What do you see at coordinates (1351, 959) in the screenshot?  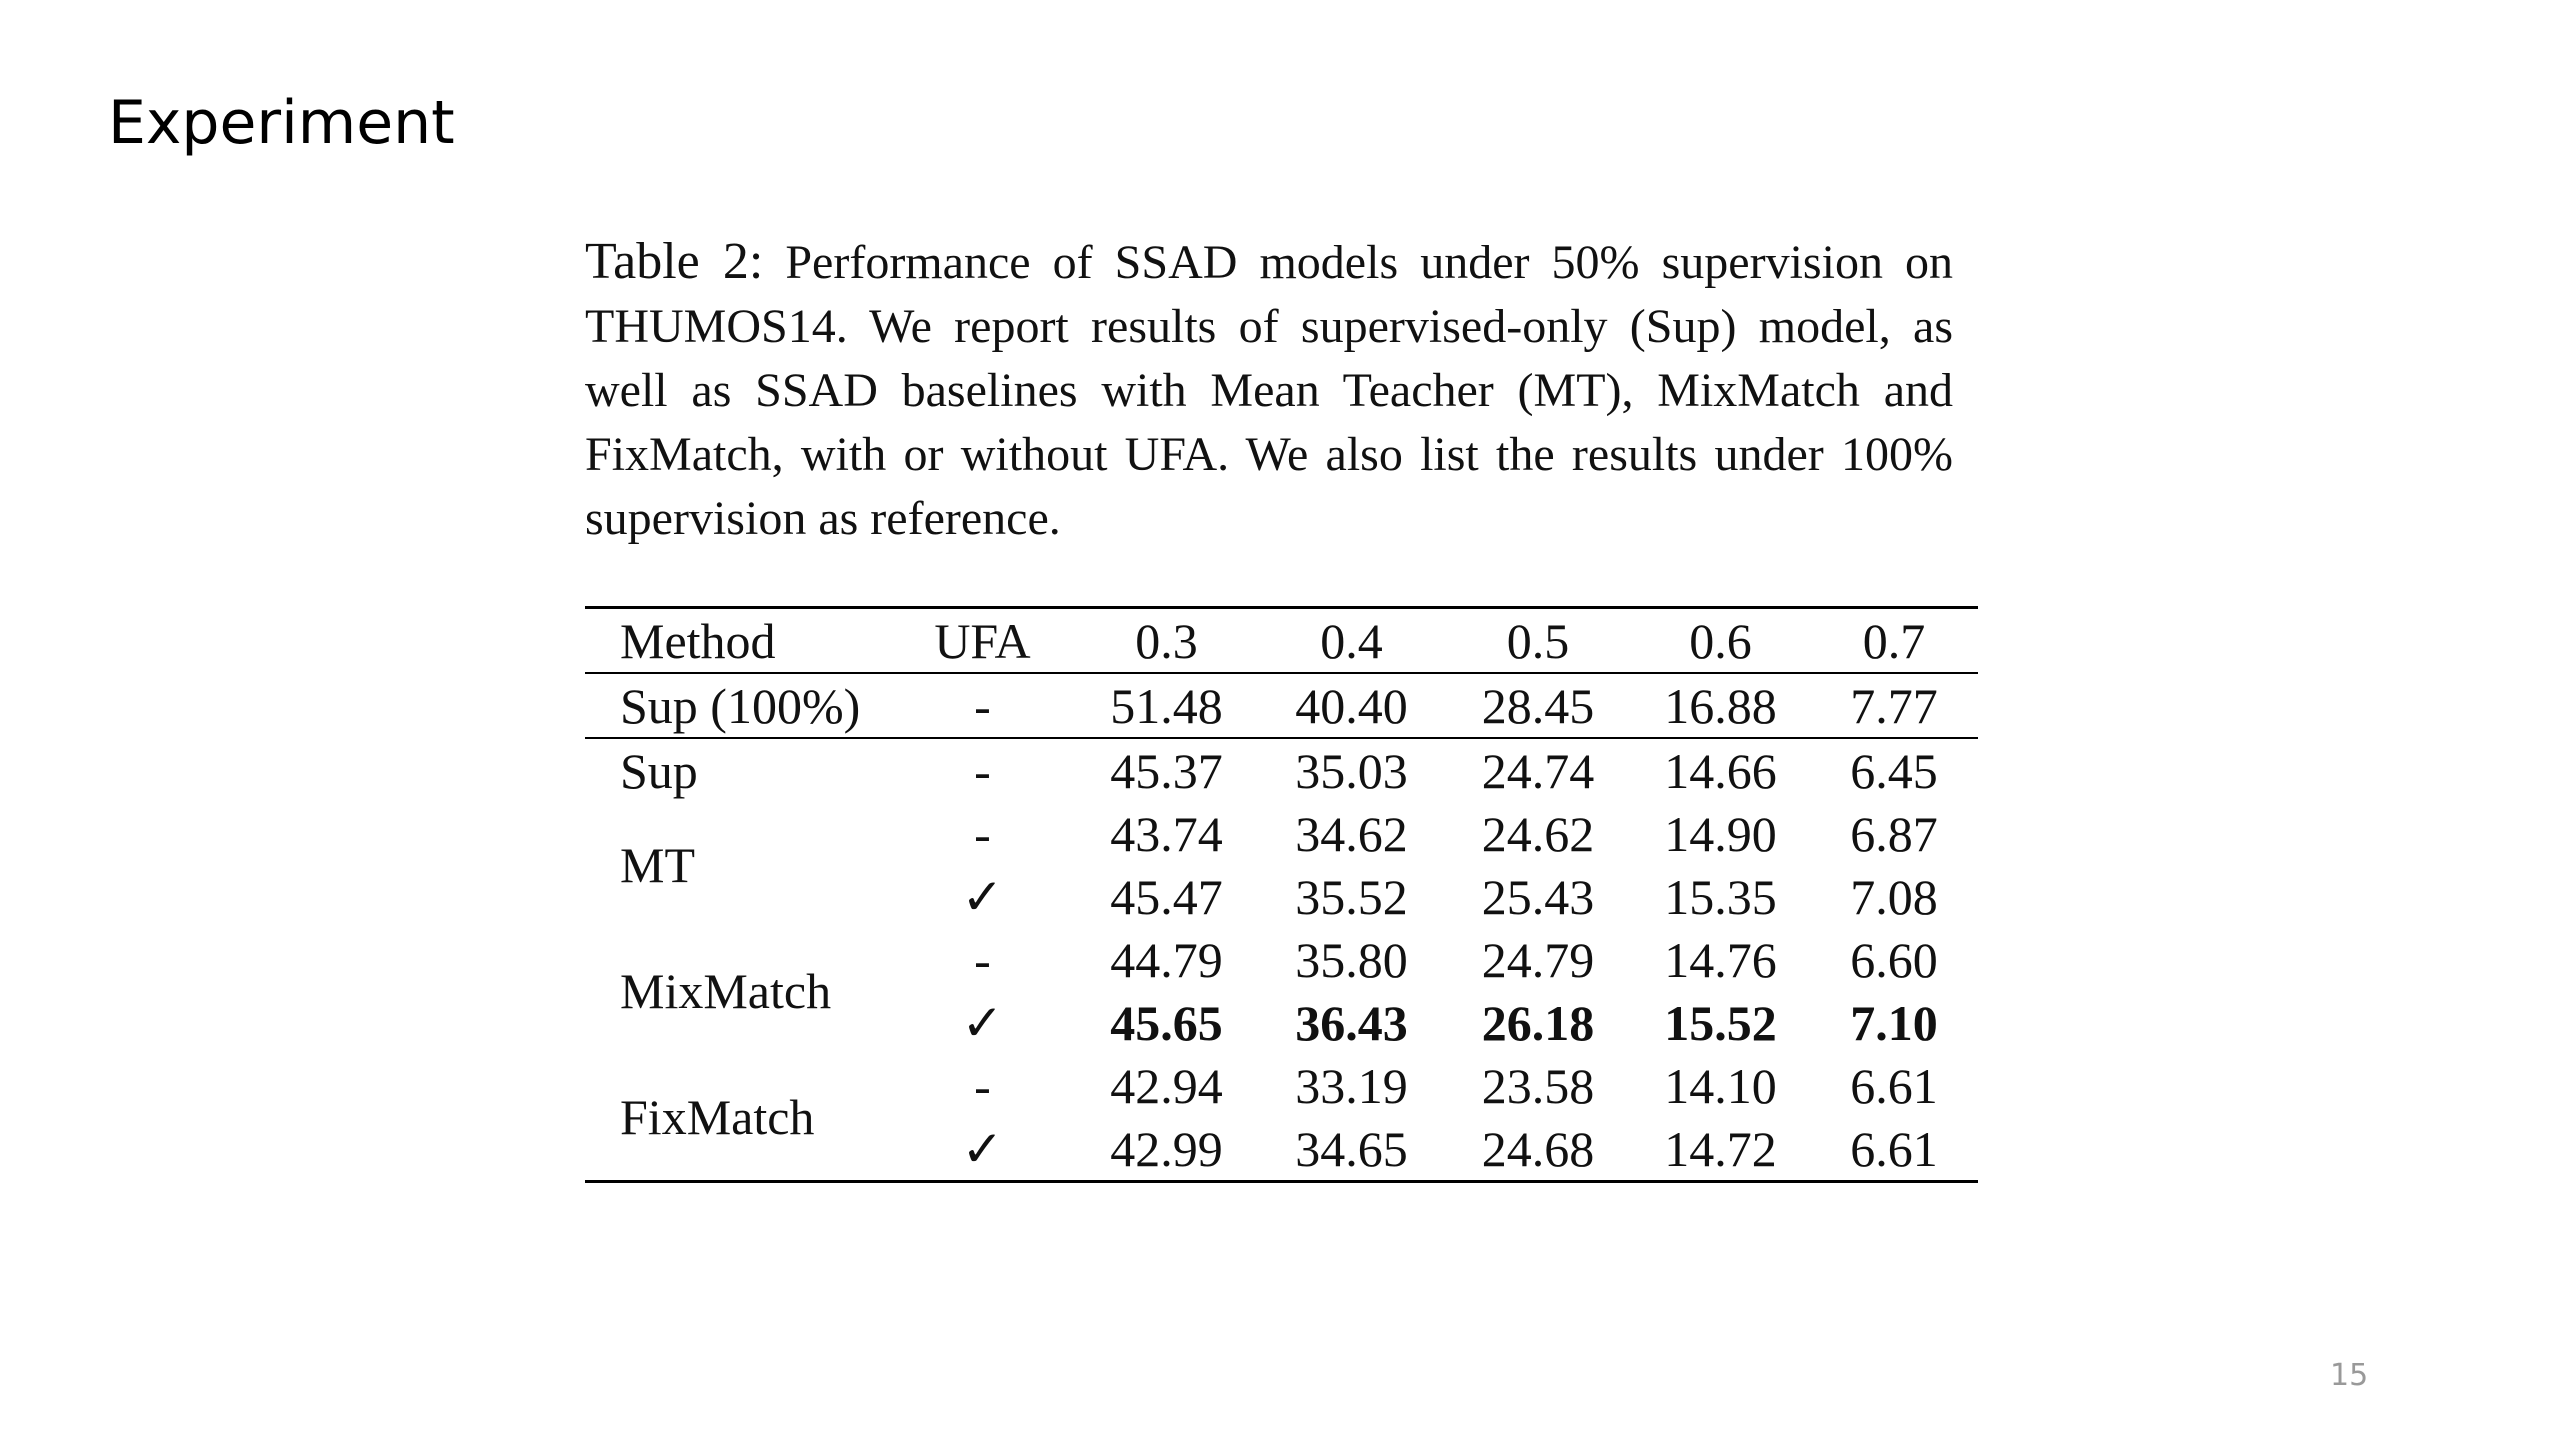 I see `value-cell: 35.80` at bounding box center [1351, 959].